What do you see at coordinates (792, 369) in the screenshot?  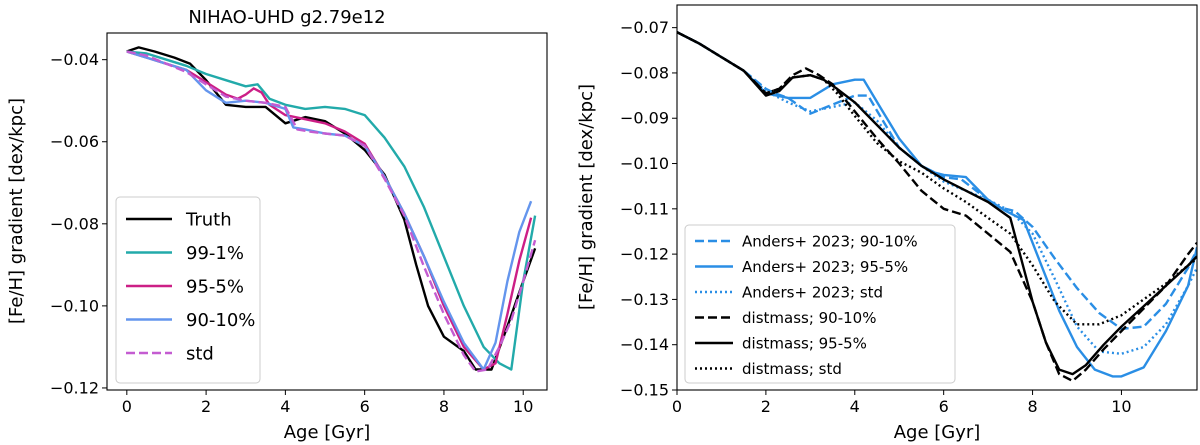 I see `legend-label-distmass-std: distmass; std` at bounding box center [792, 369].